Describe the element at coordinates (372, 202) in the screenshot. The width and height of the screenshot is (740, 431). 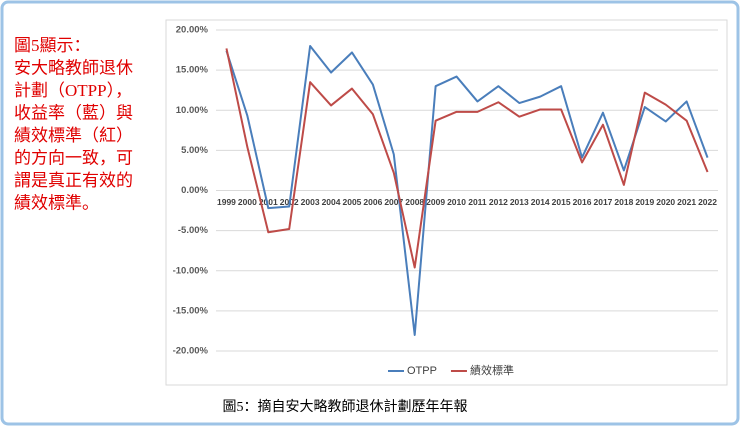
I see `x-tick-label: 2006` at that location.